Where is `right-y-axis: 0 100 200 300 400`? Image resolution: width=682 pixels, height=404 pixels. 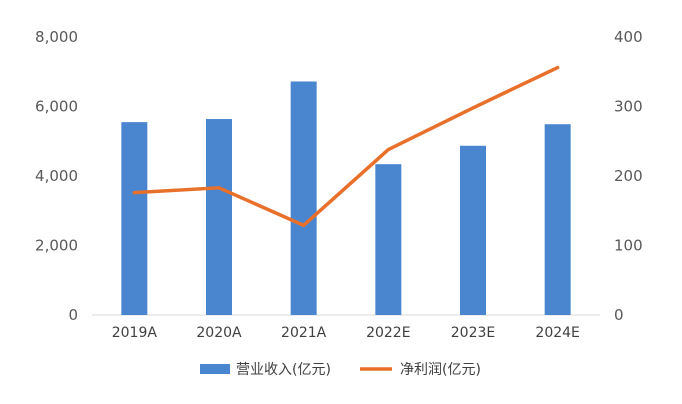 right-y-axis: 0 100 200 300 400 is located at coordinates (628, 176).